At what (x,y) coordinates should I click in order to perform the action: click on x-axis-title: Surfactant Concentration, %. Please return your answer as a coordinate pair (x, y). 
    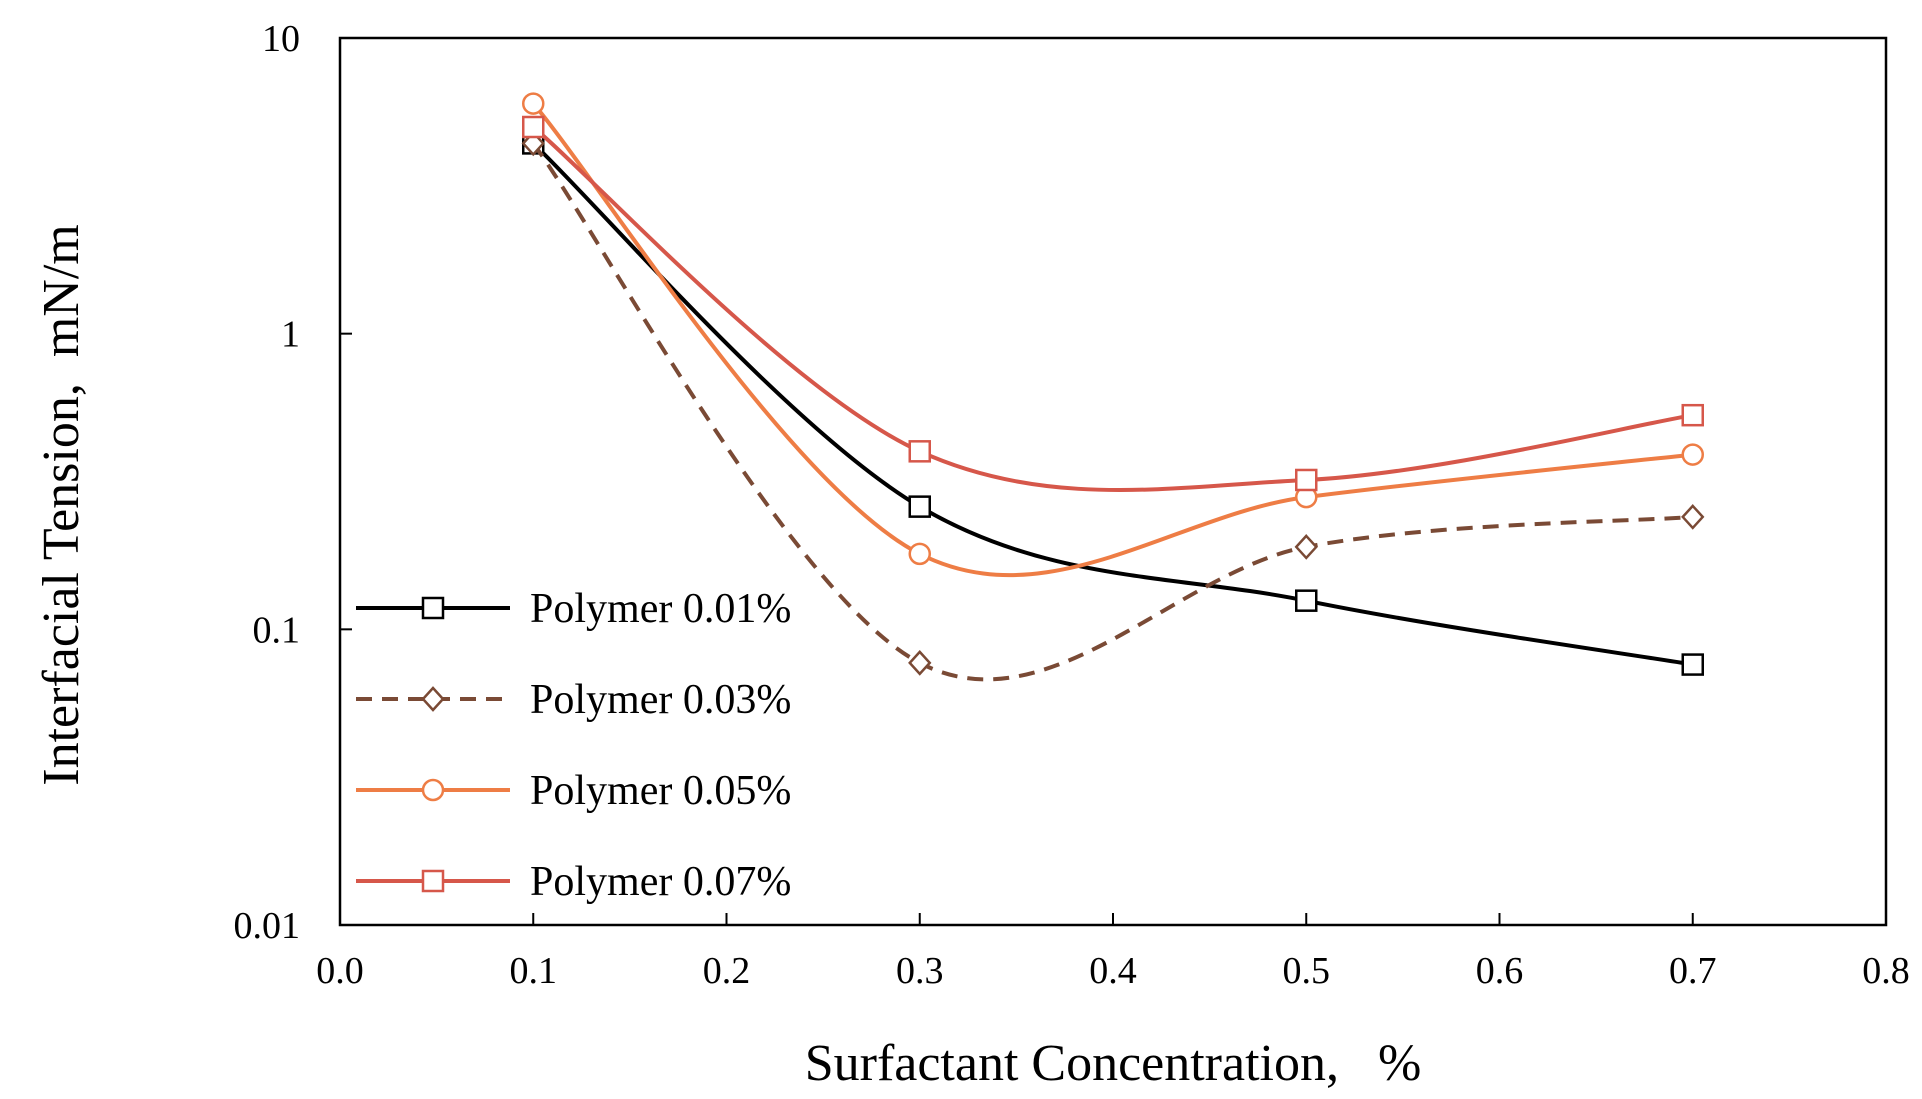
    Looking at the image, I should click on (1113, 1063).